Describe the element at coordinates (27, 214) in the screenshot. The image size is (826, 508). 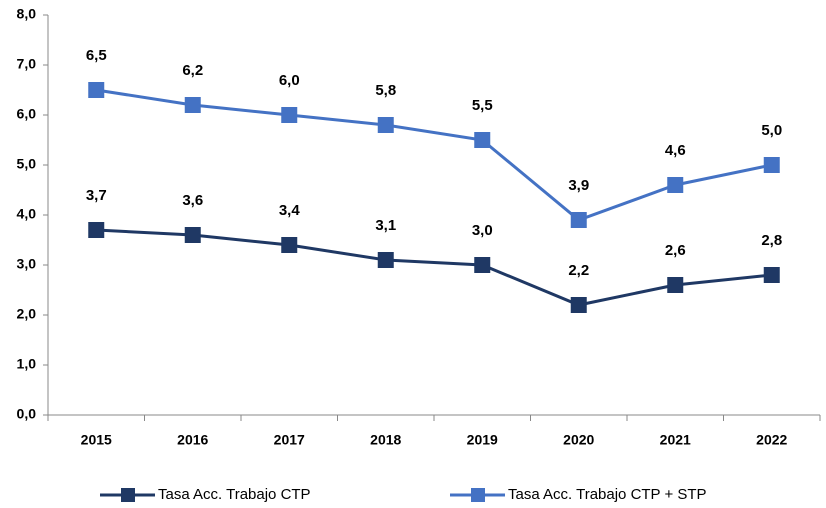
I see `y-tick-label: 4,0` at that location.